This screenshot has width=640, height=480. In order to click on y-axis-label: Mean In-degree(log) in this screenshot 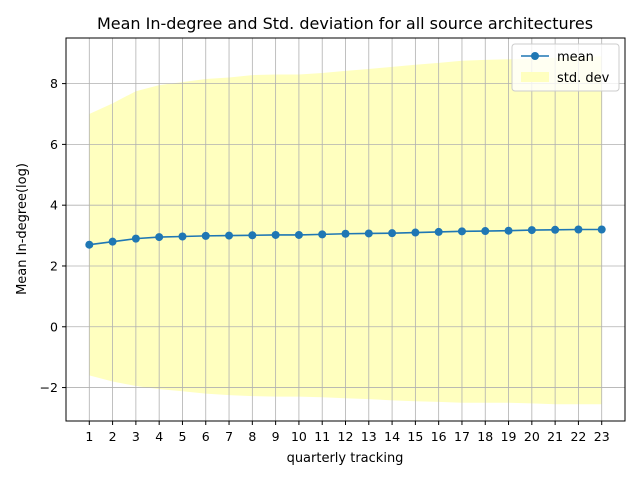, I will do `click(22, 229)`.